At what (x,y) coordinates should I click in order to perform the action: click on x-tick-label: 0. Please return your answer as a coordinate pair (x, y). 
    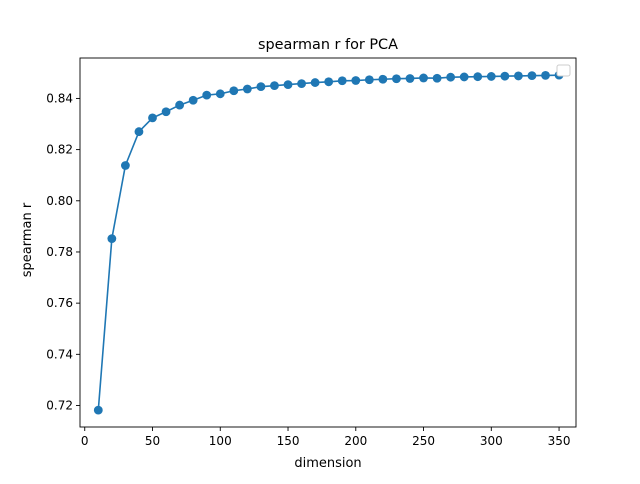
    Looking at the image, I should click on (85, 441).